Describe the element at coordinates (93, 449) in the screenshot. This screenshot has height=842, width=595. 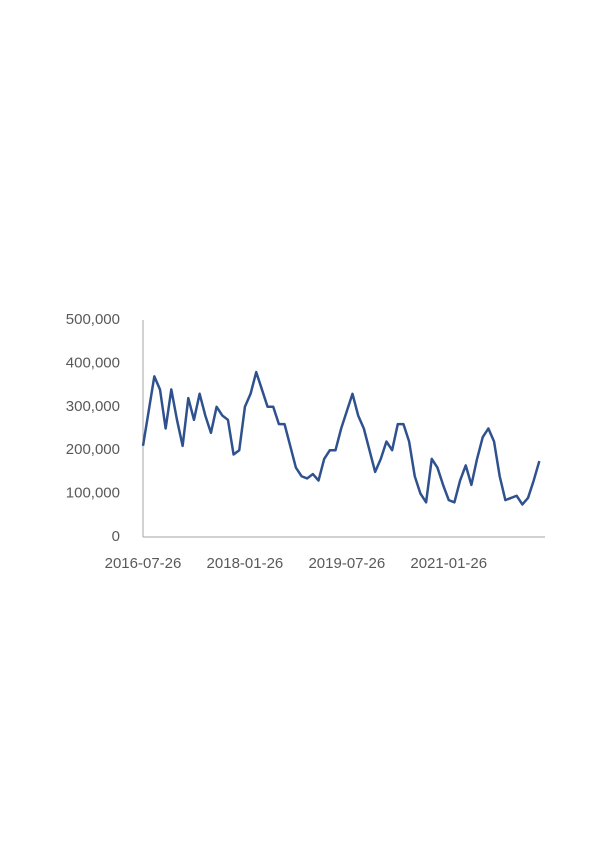
I see `y-tick-label: 200,000` at that location.